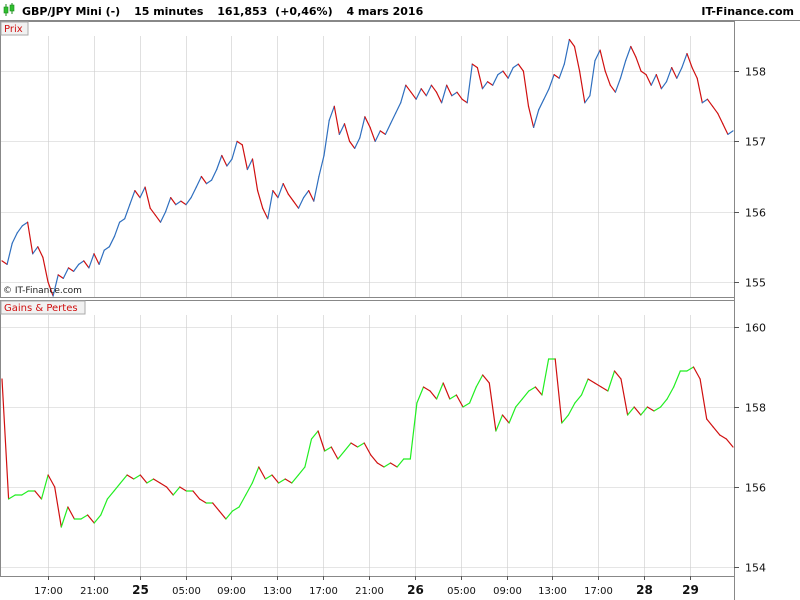 This screenshot has height=600, width=800. I want to click on gains-title-box, so click(43, 307).